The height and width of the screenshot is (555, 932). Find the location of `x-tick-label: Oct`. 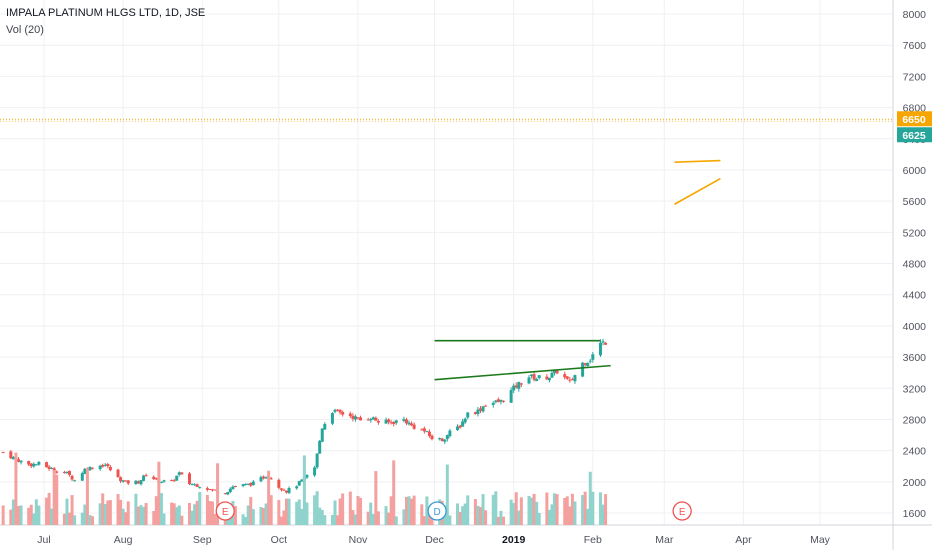

x-tick-label: Oct is located at coordinates (279, 540).